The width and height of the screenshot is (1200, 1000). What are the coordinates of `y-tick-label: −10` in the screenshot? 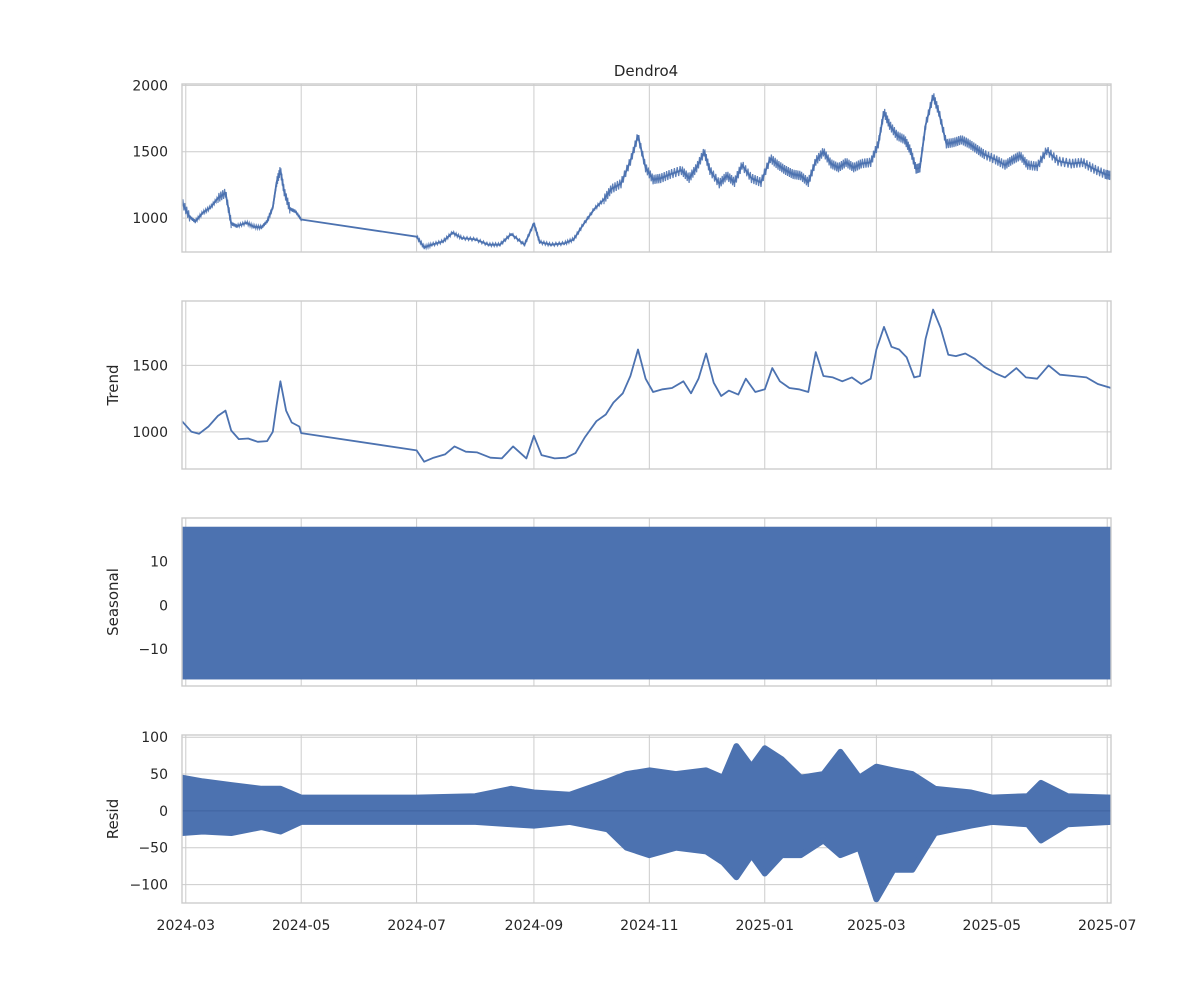 It's located at (153, 650).